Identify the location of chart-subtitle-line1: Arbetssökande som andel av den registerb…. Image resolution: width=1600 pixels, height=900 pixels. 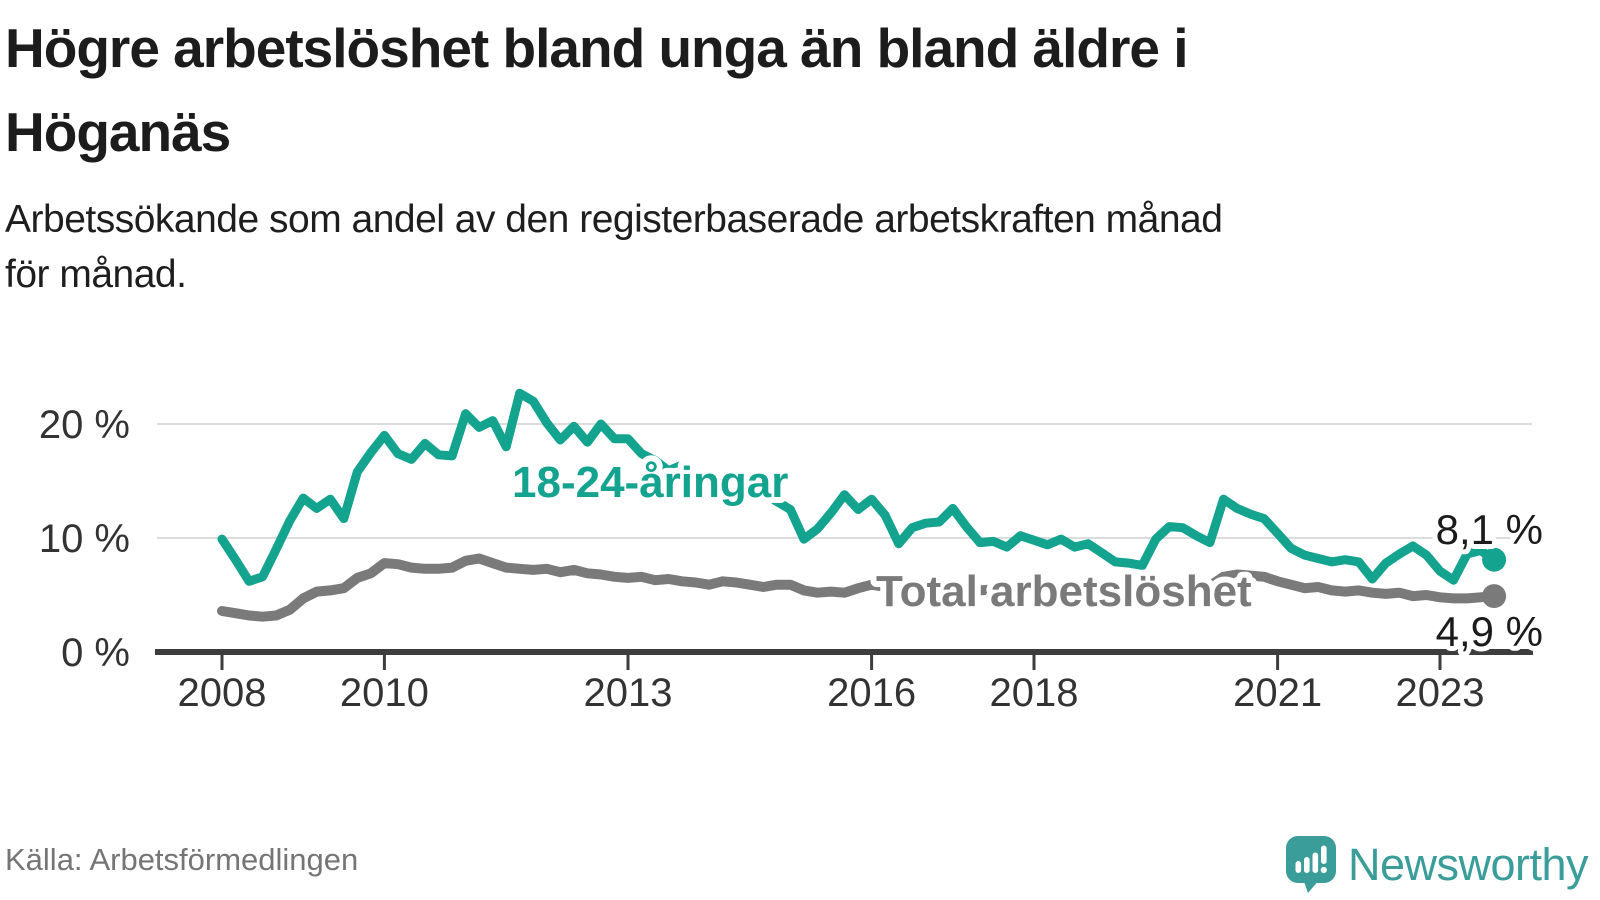
(614, 219).